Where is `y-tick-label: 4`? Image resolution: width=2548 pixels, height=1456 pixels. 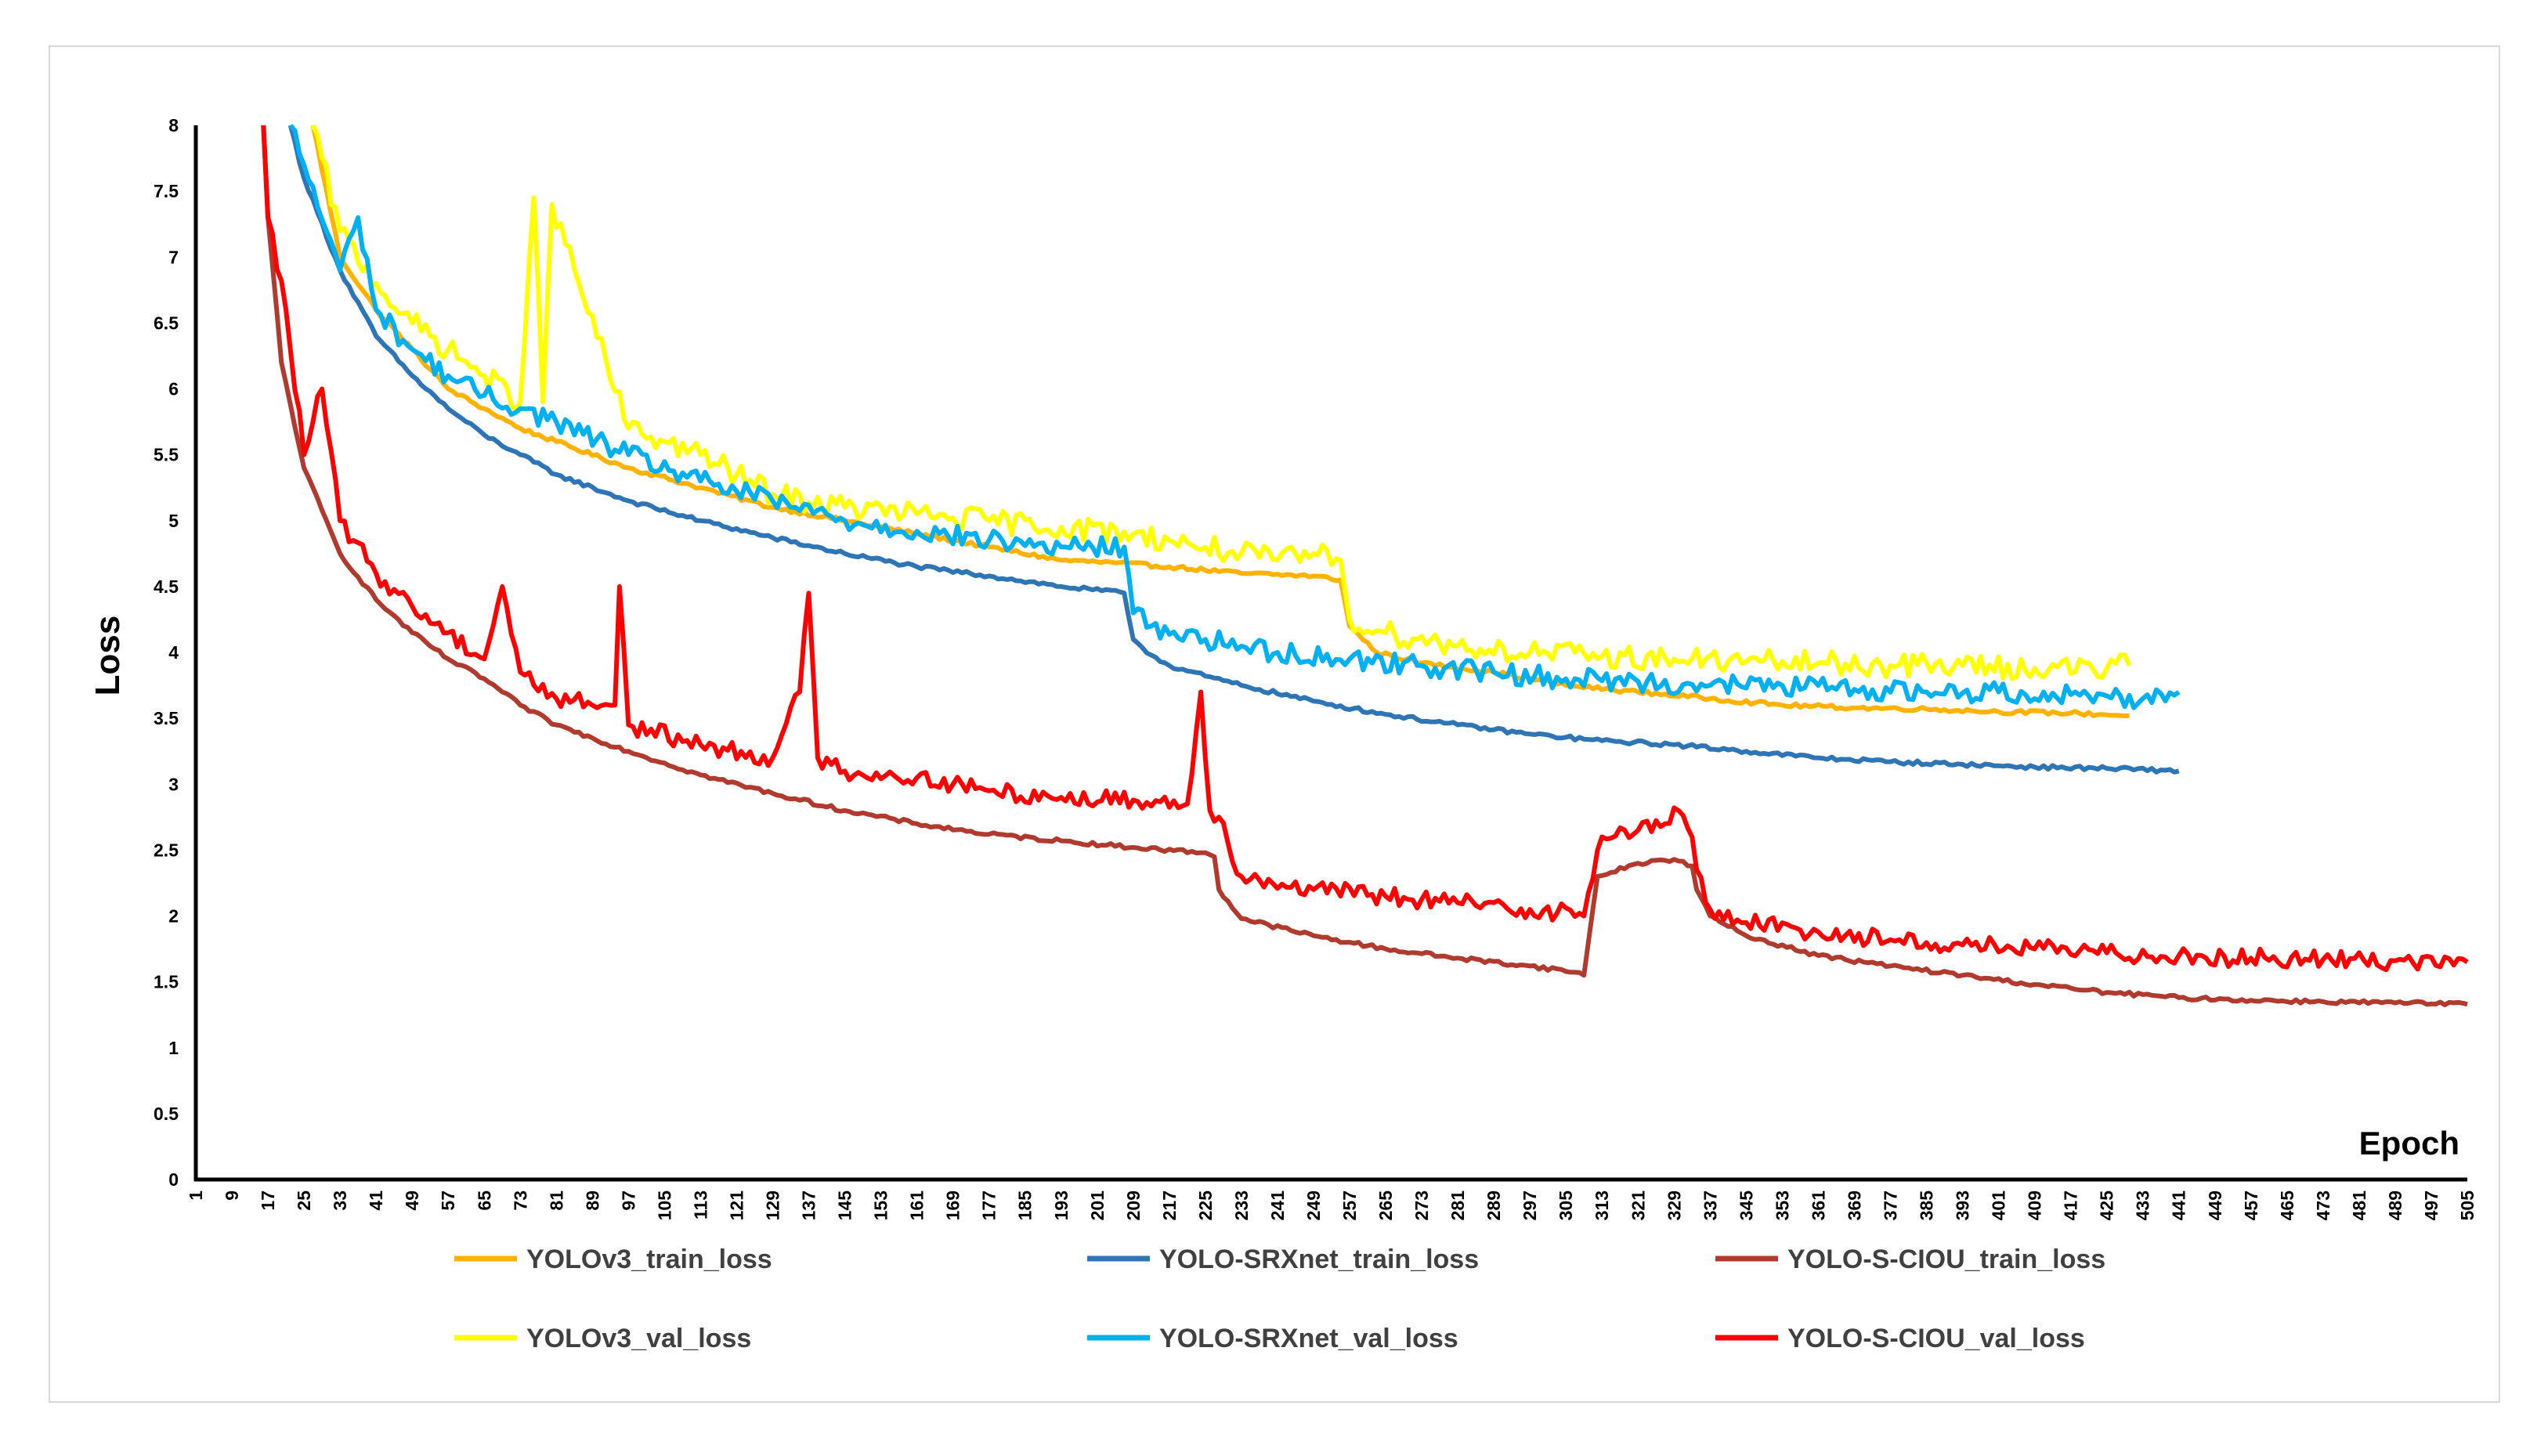 y-tick-label: 4 is located at coordinates (174, 652).